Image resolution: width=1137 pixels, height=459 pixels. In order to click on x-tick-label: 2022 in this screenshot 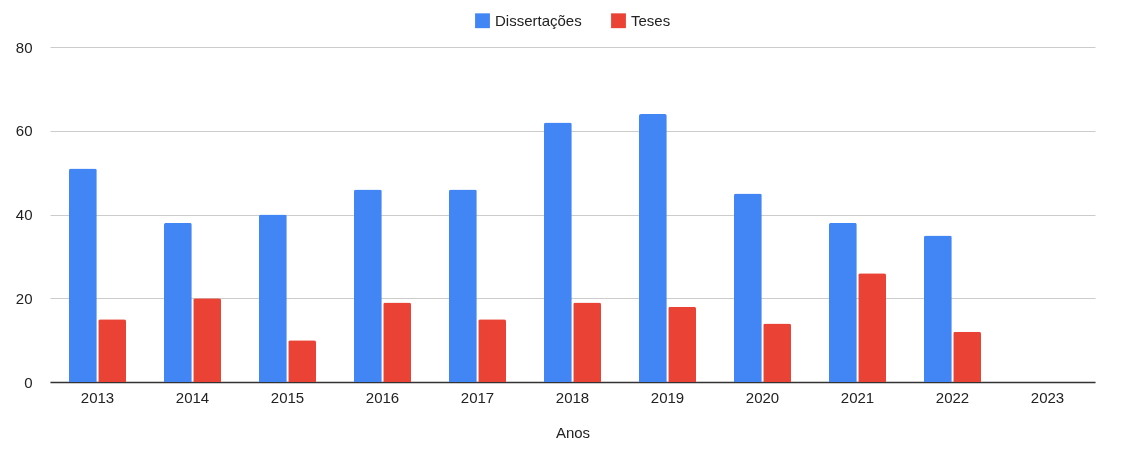, I will do `click(952, 397)`.